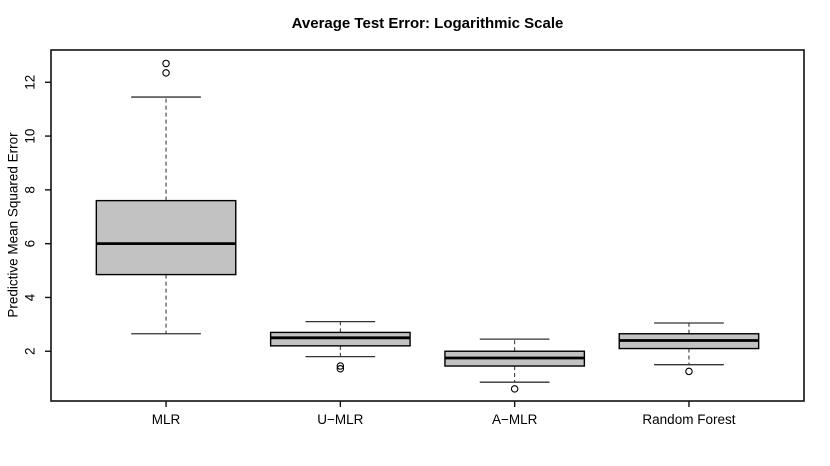 This screenshot has width=830, height=466. Describe the element at coordinates (30, 82) in the screenshot. I see `y-tick-label: 12` at that location.